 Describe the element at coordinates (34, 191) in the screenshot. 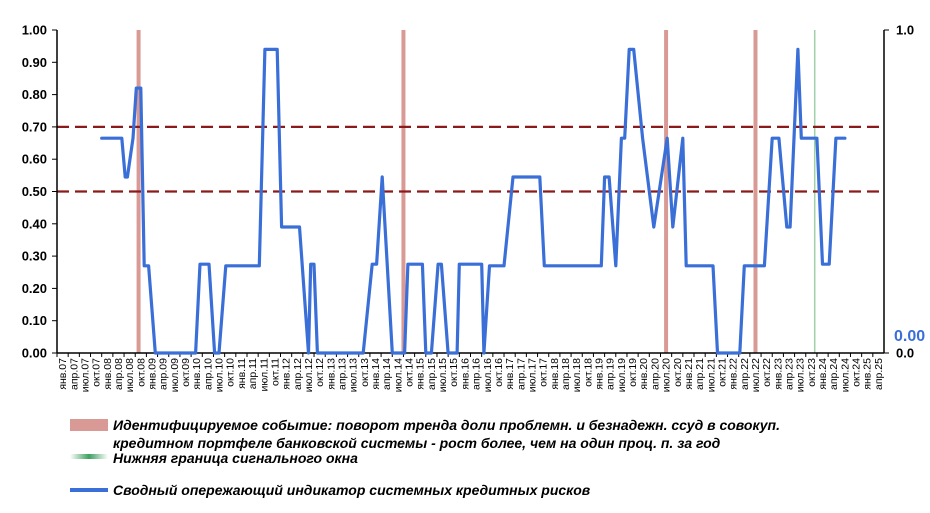

I see `y-left-tick-5: 0.50` at that location.